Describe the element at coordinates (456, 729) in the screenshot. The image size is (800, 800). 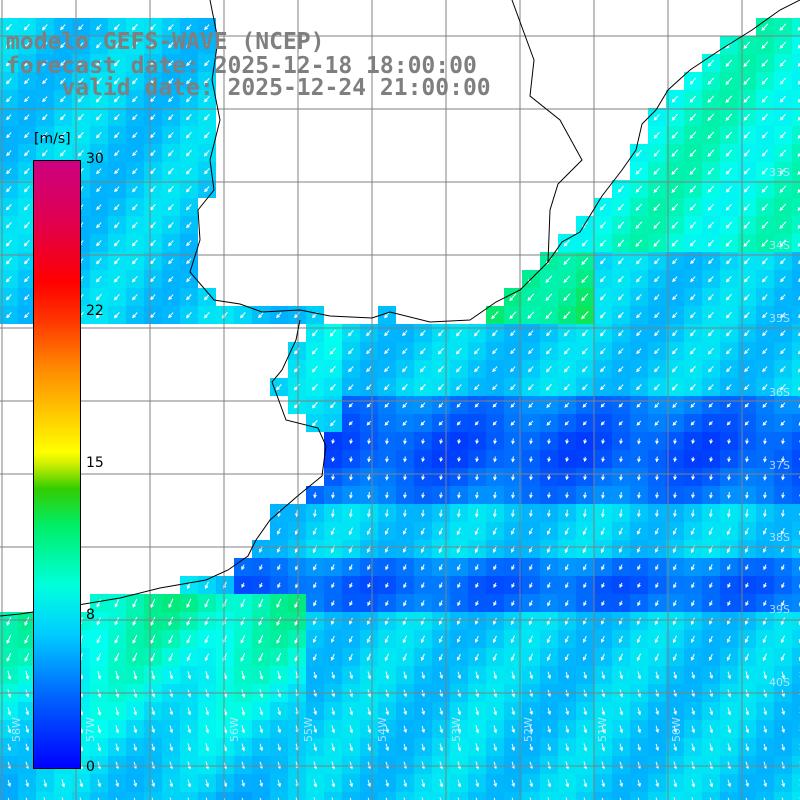
I see `lon-label: 53W` at that location.